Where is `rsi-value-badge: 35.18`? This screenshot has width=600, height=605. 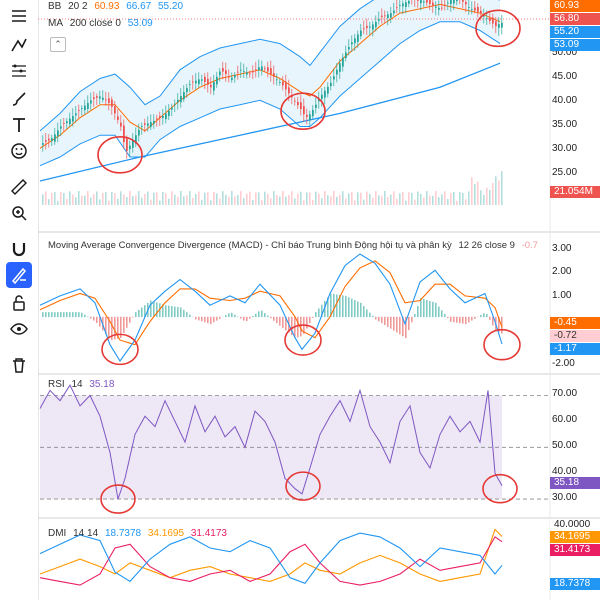
rsi-value-badge: 35.18 is located at coordinates (575, 483).